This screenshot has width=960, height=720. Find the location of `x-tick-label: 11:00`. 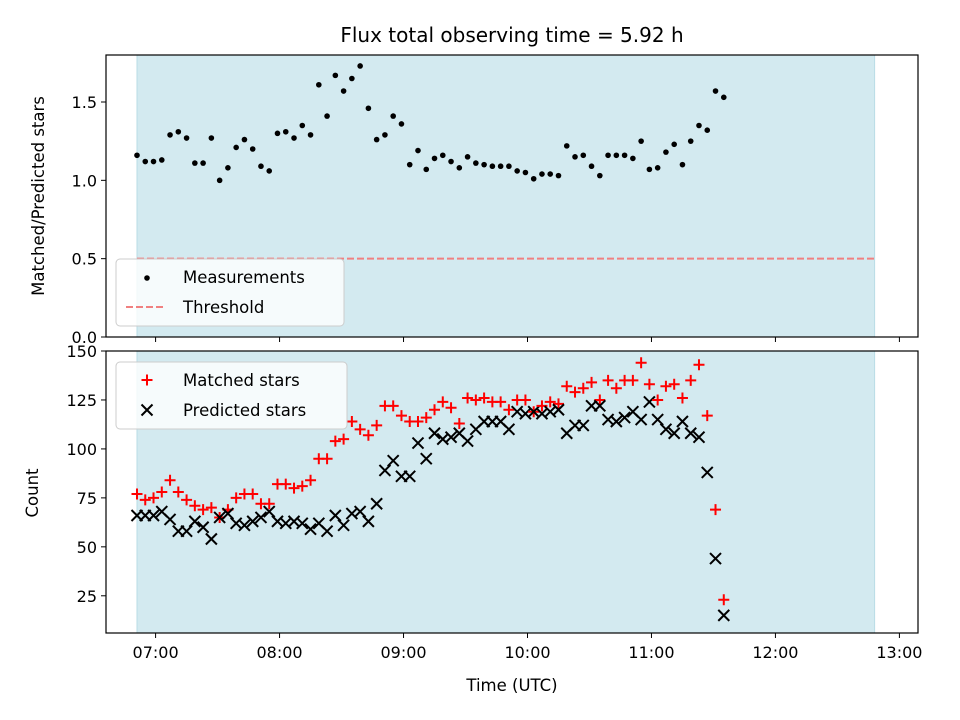

x-tick-label: 11:00 is located at coordinates (651, 652).